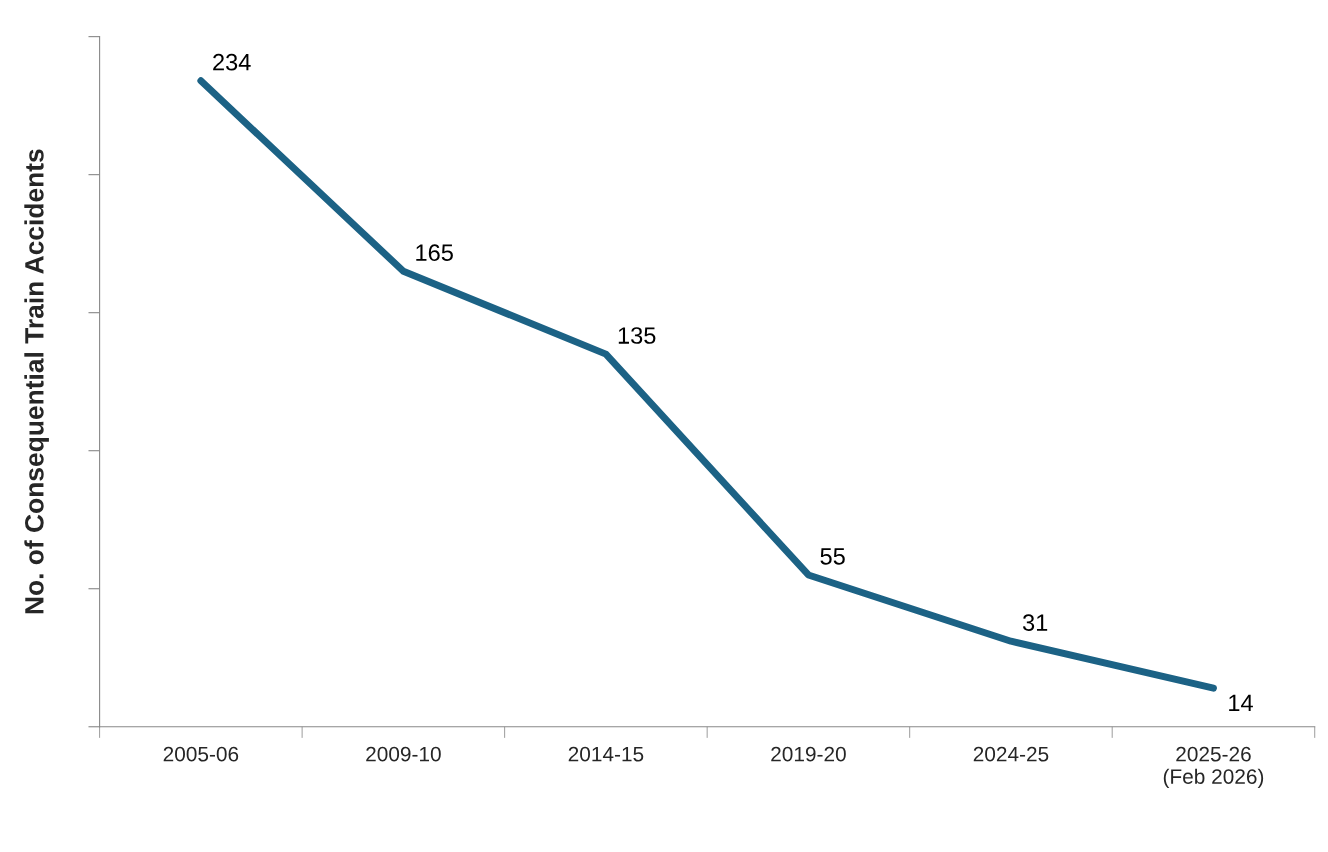  Describe the element at coordinates (232, 62) in the screenshot. I see `data-label: 234` at that location.